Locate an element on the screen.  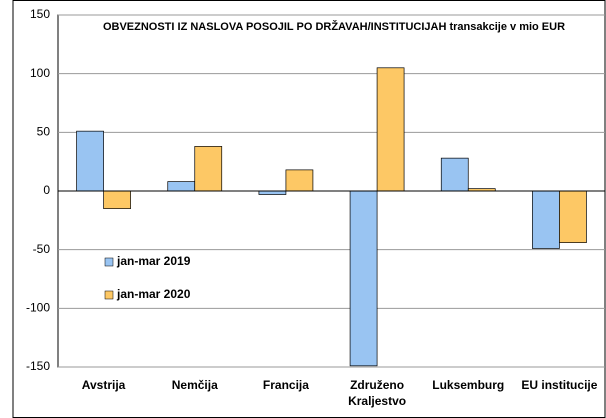
y-tick-label: 0 is located at coordinates (46, 190).